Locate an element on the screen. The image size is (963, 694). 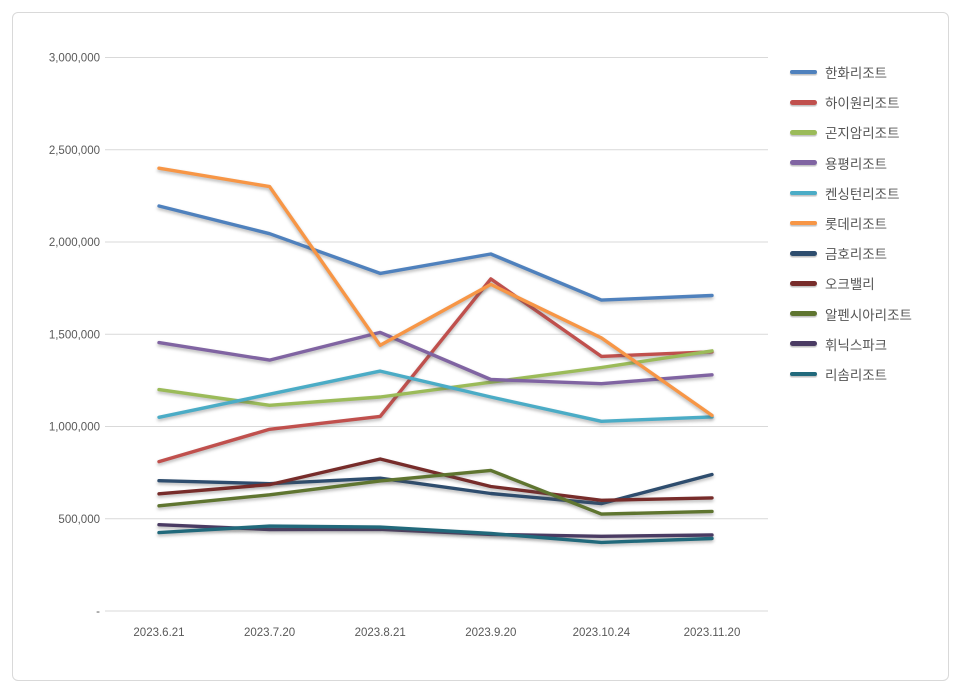
legend-item: 오크밸리 is located at coordinates (851, 283).